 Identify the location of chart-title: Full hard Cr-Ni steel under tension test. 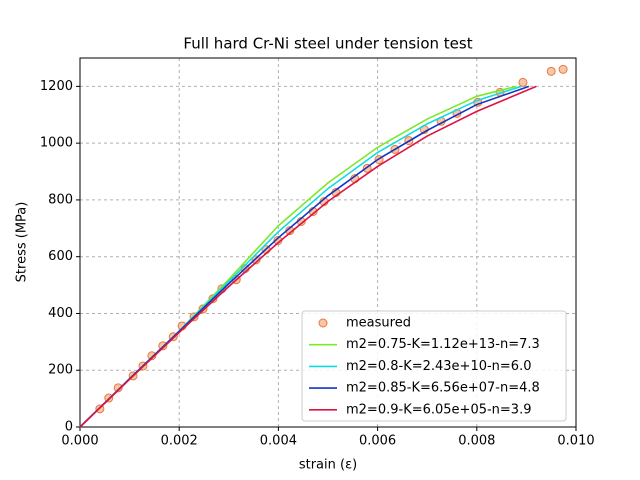
(327, 44).